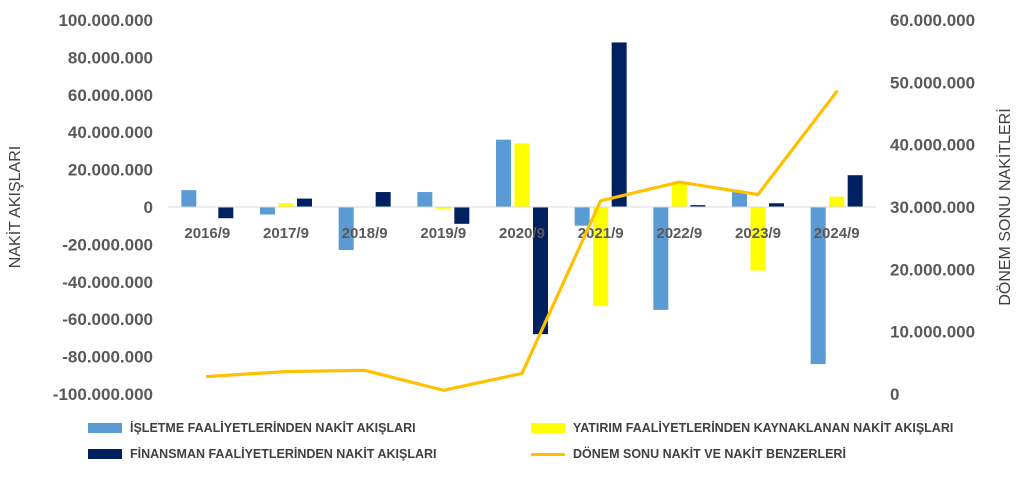  I want to click on category-label: 2018/9, so click(365, 233).